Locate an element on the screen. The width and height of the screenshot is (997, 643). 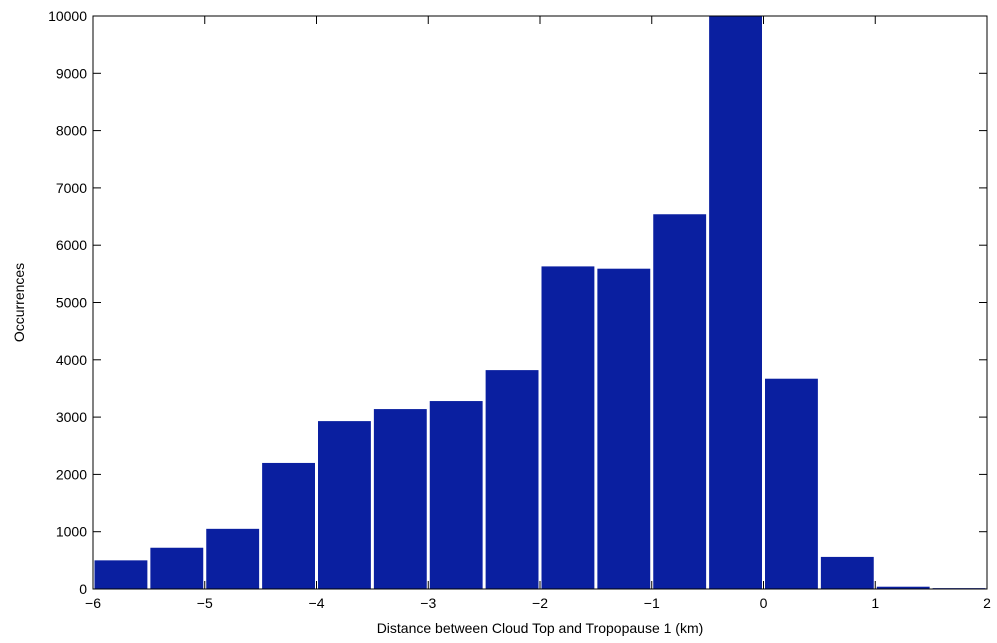
x-tick-label: 2 is located at coordinates (987, 603).